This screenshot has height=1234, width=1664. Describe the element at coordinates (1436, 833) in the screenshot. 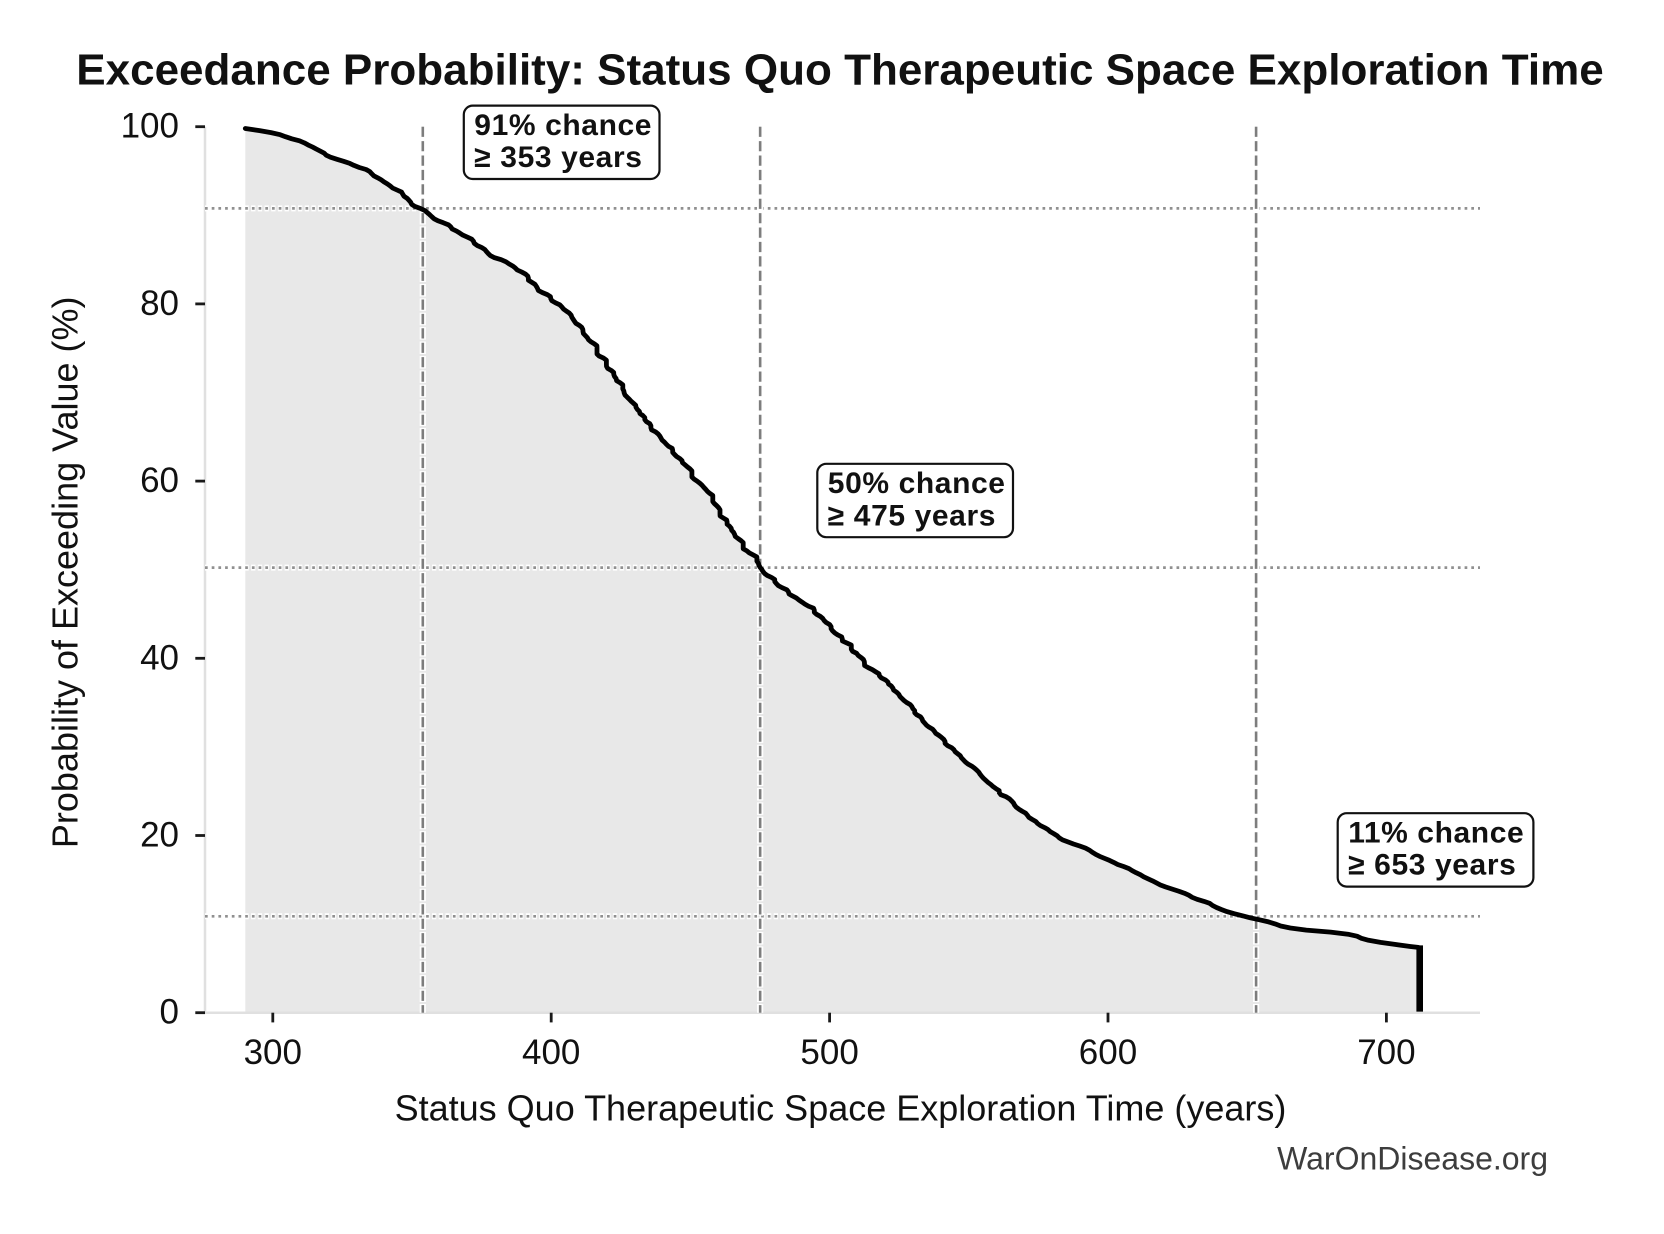

I see `svg-text: 11% chance` at that location.